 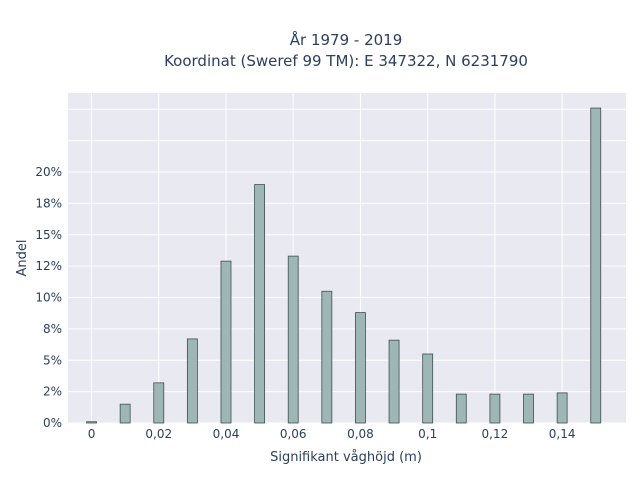 What do you see at coordinates (48, 235) in the screenshot?
I see `y-tick-label-6: 15%` at bounding box center [48, 235].